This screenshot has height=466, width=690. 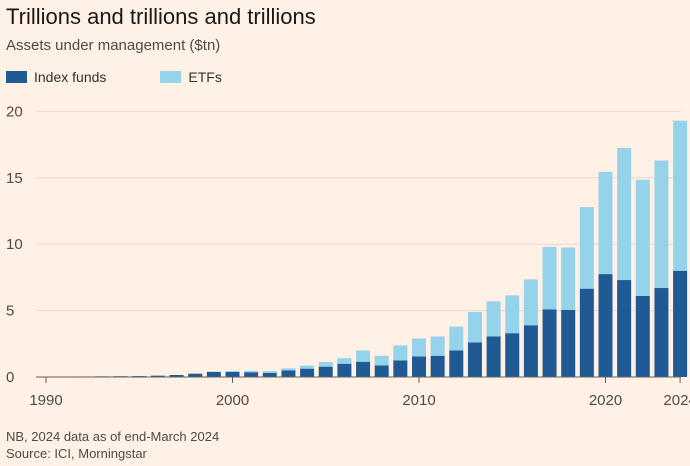 What do you see at coordinates (456, 338) in the screenshot?
I see `bar-etfs-2012` at bounding box center [456, 338].